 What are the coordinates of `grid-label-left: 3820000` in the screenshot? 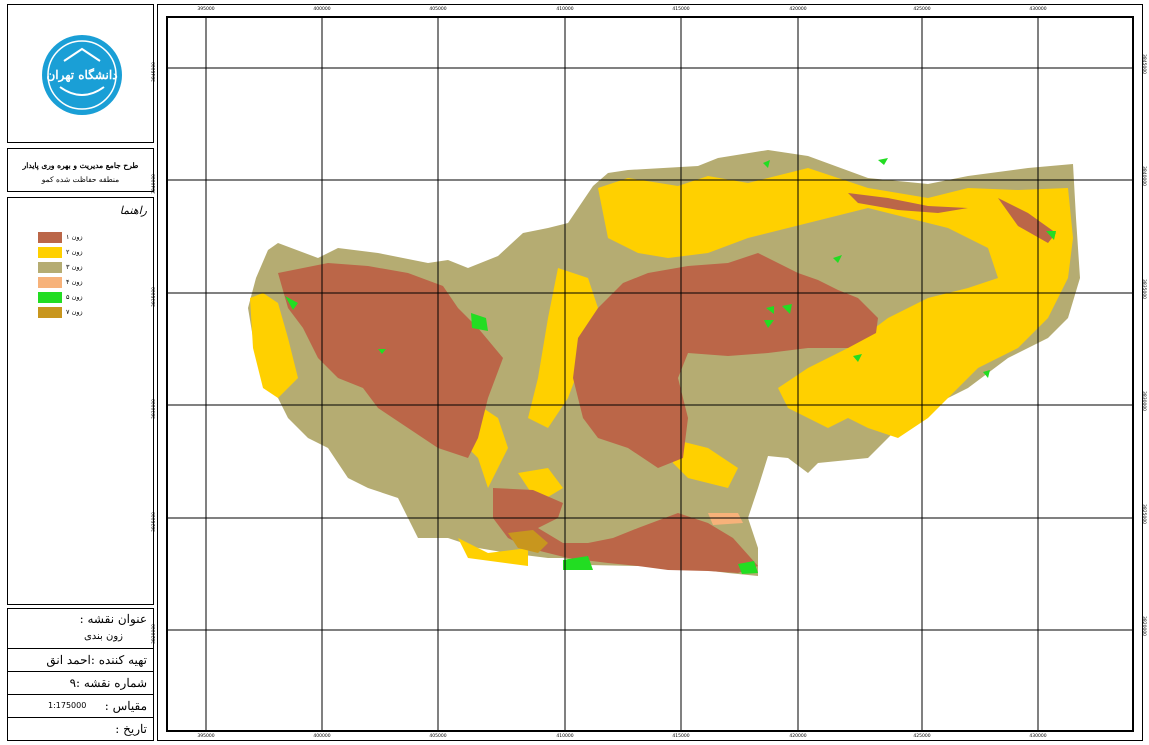 It's located at (154, 633).